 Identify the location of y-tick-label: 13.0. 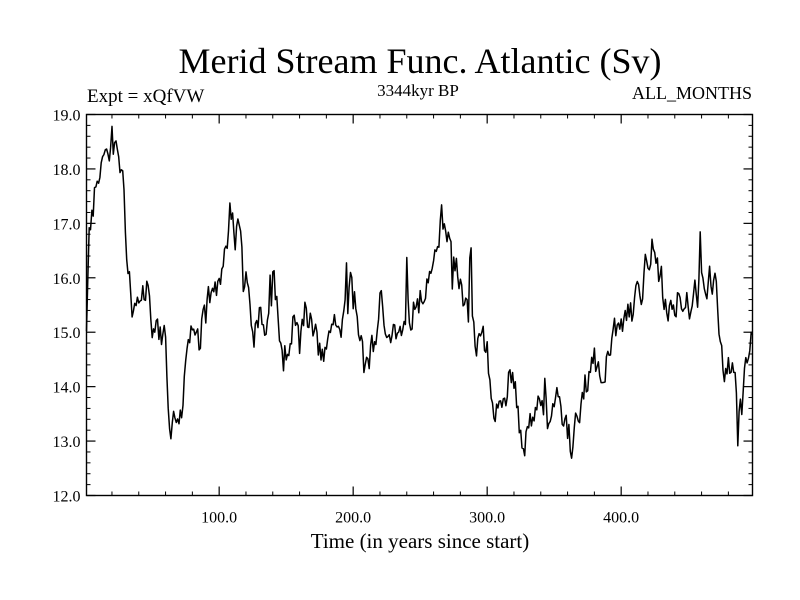
(67, 442).